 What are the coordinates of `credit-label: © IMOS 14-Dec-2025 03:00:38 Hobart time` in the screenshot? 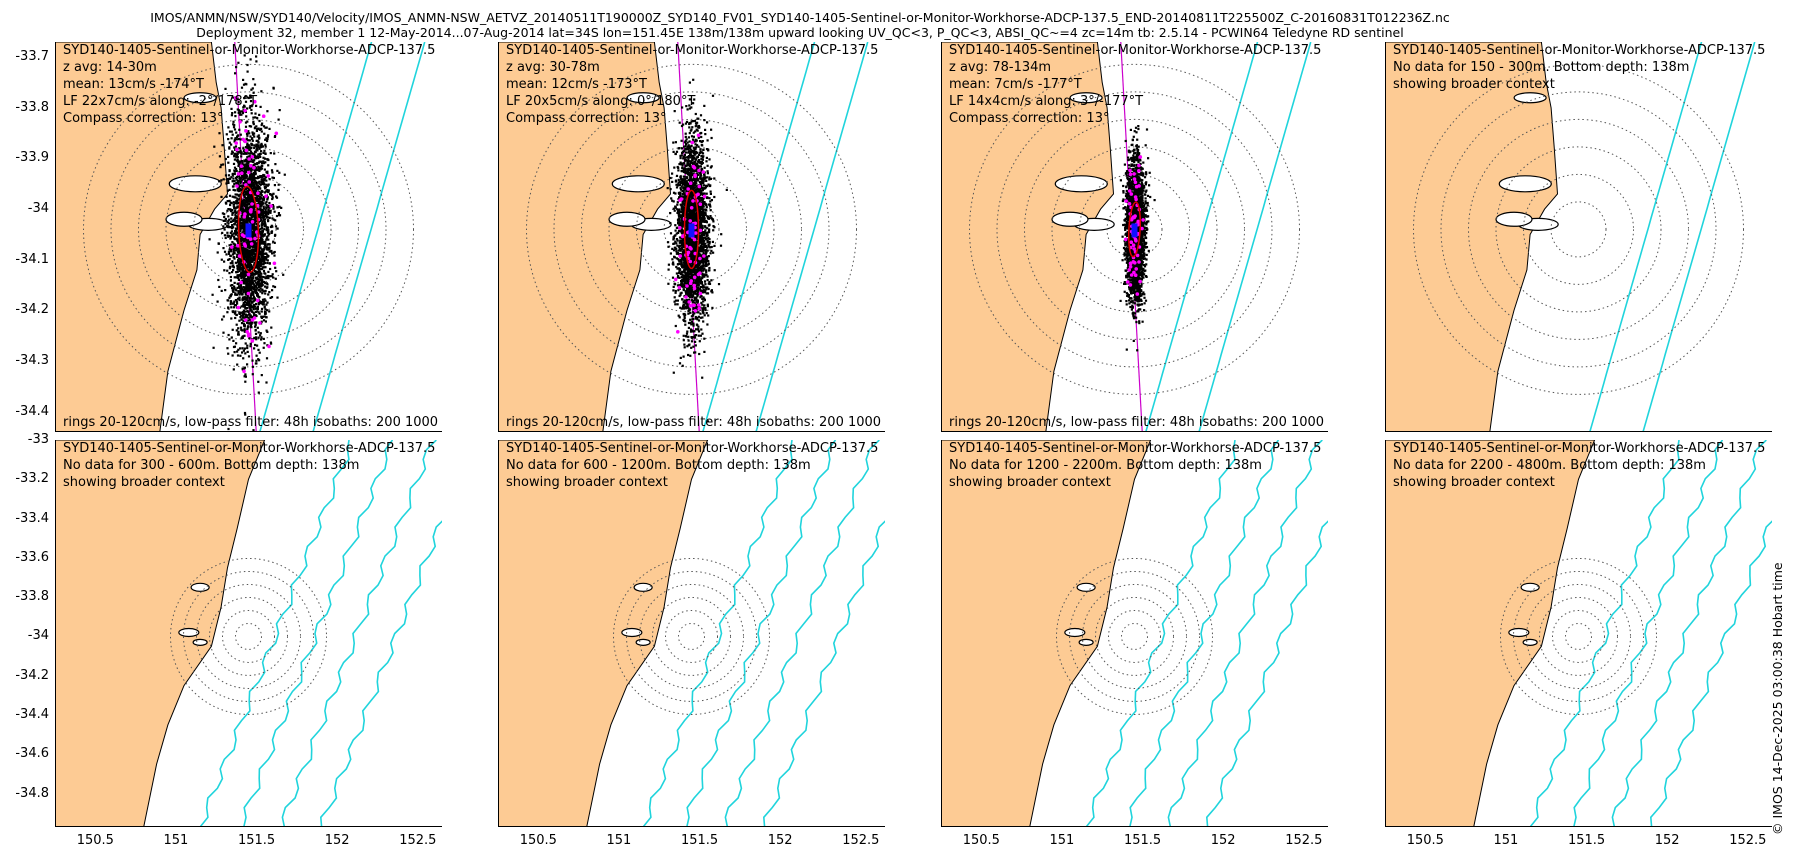 It's located at (1777, 698).